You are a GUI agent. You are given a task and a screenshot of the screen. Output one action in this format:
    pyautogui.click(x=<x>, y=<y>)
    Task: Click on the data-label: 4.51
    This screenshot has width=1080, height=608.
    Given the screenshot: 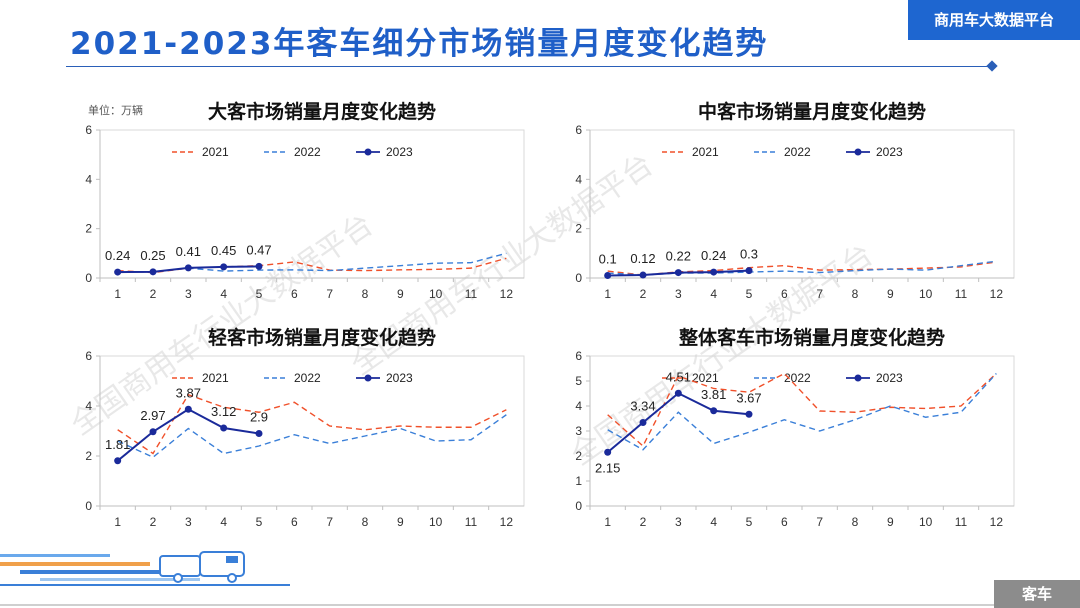 What is the action you would take?
    pyautogui.click(x=678, y=376)
    